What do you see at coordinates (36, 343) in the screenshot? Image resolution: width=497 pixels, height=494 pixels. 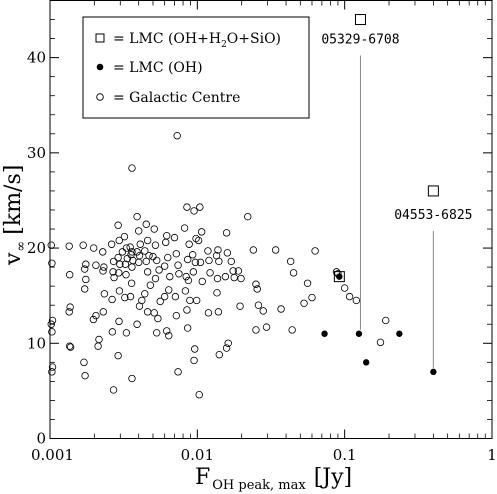 I see `y-tick-label: 10` at bounding box center [36, 343].